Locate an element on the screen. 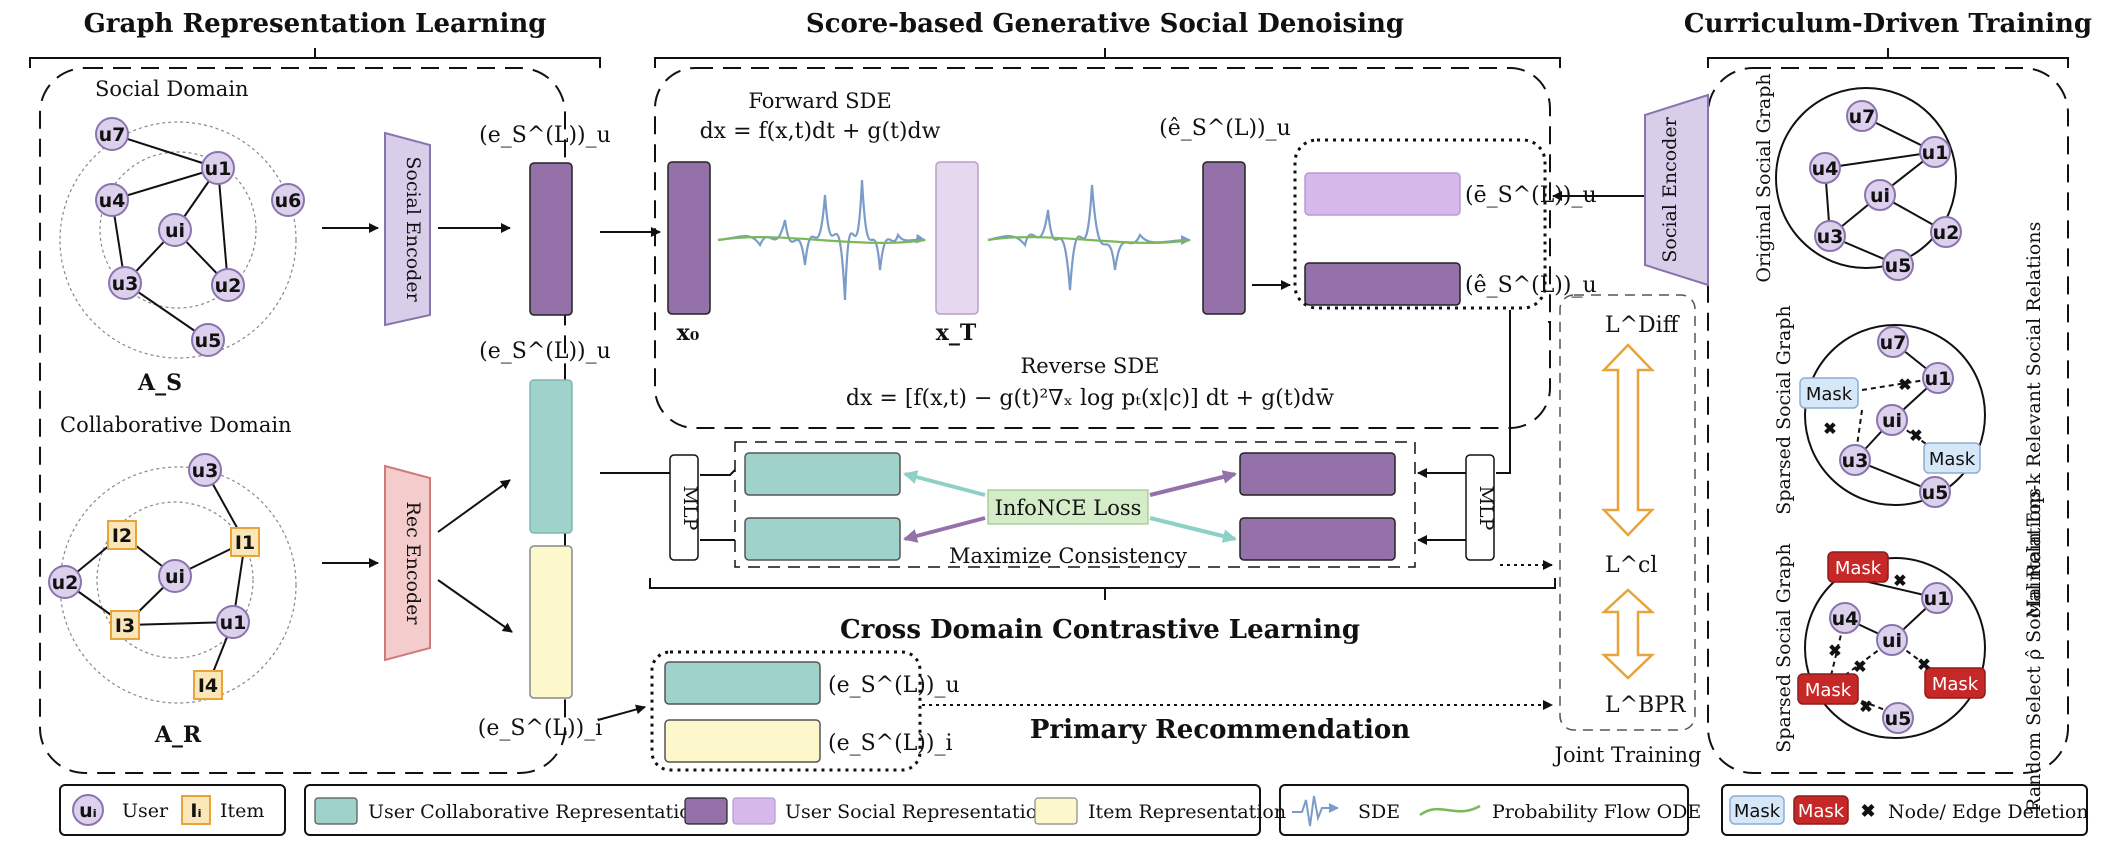 The height and width of the screenshot is (852, 2108). sp1-delete-1: ✖ is located at coordinates (1904, 384).